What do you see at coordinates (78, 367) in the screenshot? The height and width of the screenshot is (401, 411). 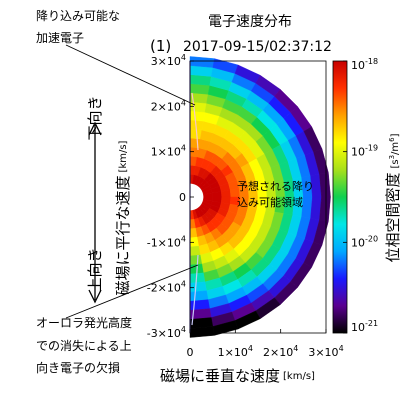 I see `annotation-loss-line3: 向き電子の欠損` at bounding box center [78, 367].